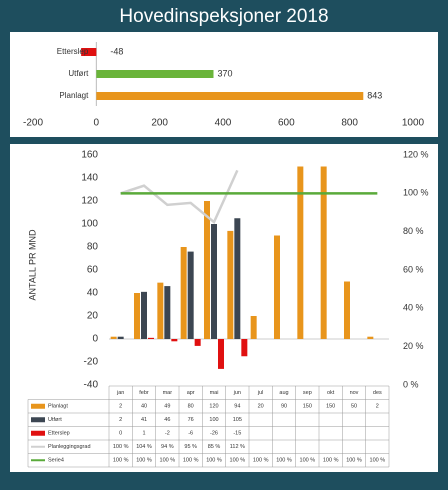 Image resolution: width=448 pixels, height=490 pixels. What do you see at coordinates (349, 123) in the screenshot?
I see `x-tick-label: 800` at bounding box center [349, 123].